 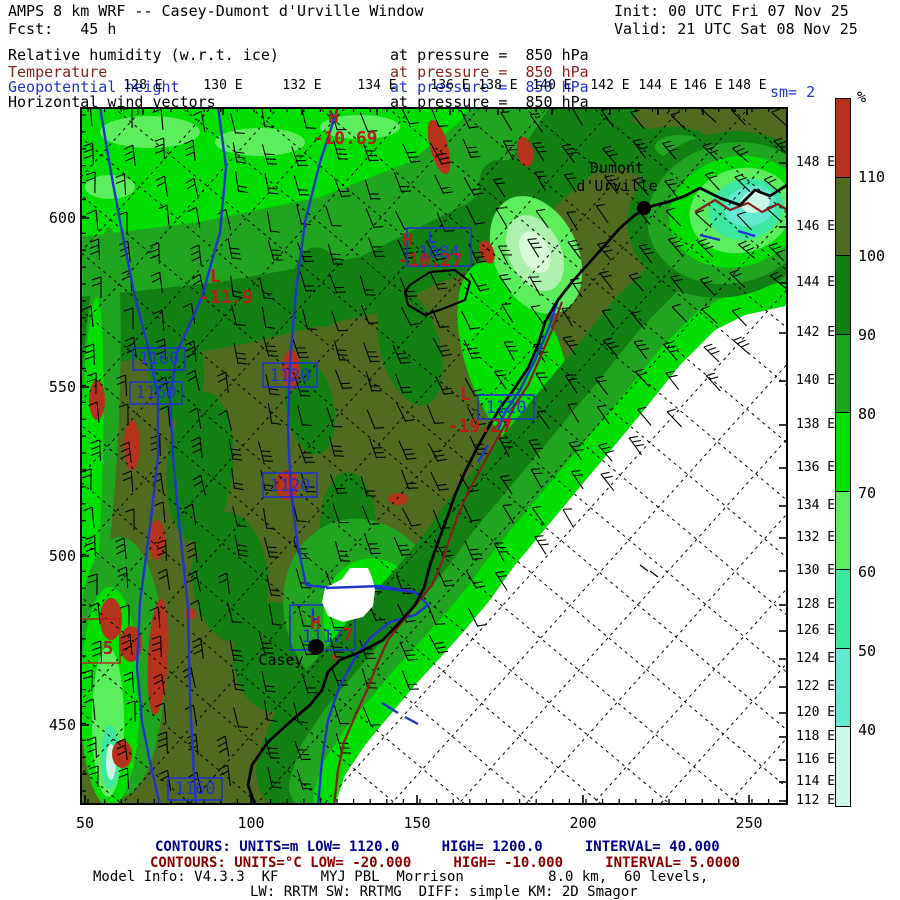 I want to click on colorbar-tick-label: 50, so click(x=867, y=651).